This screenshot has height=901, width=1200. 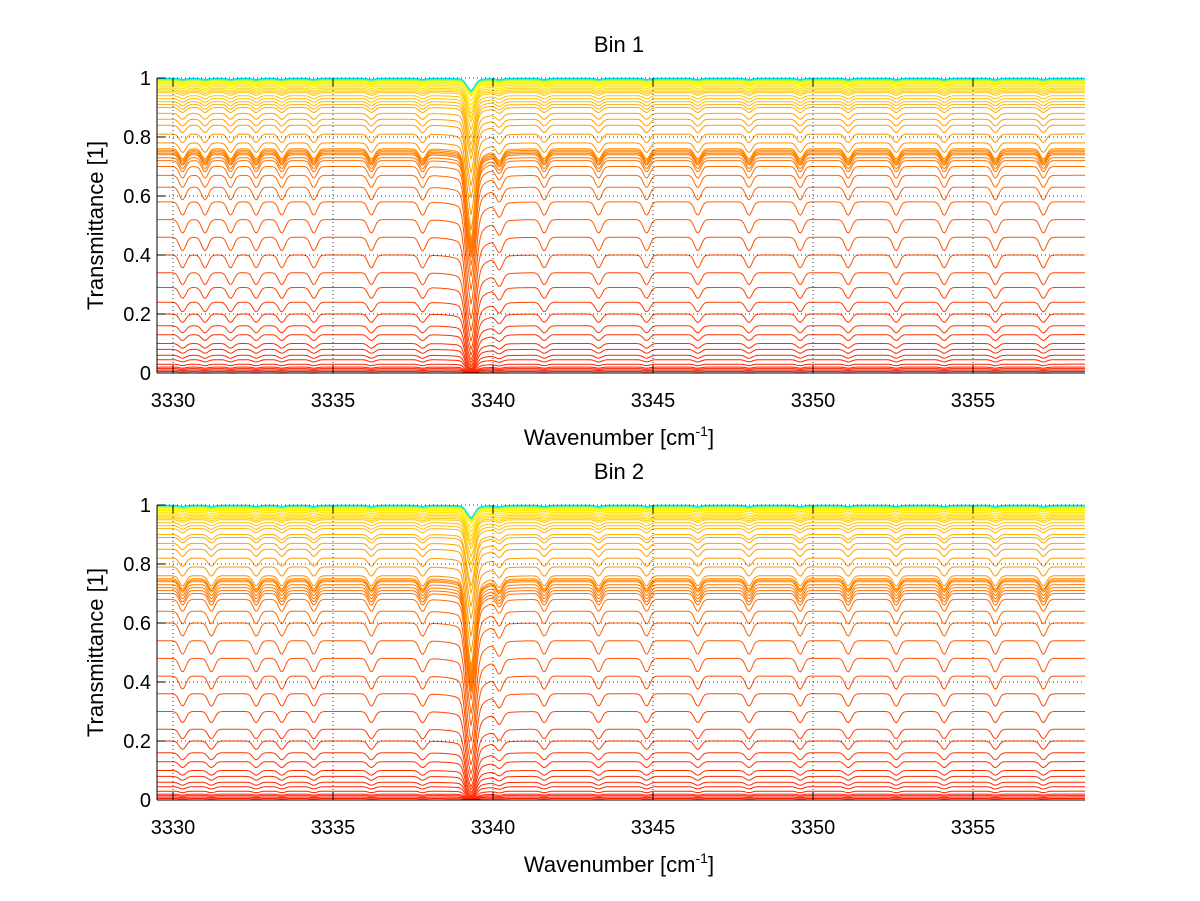 What do you see at coordinates (333, 401) in the screenshot?
I see `x-tick-label: 3335` at bounding box center [333, 401].